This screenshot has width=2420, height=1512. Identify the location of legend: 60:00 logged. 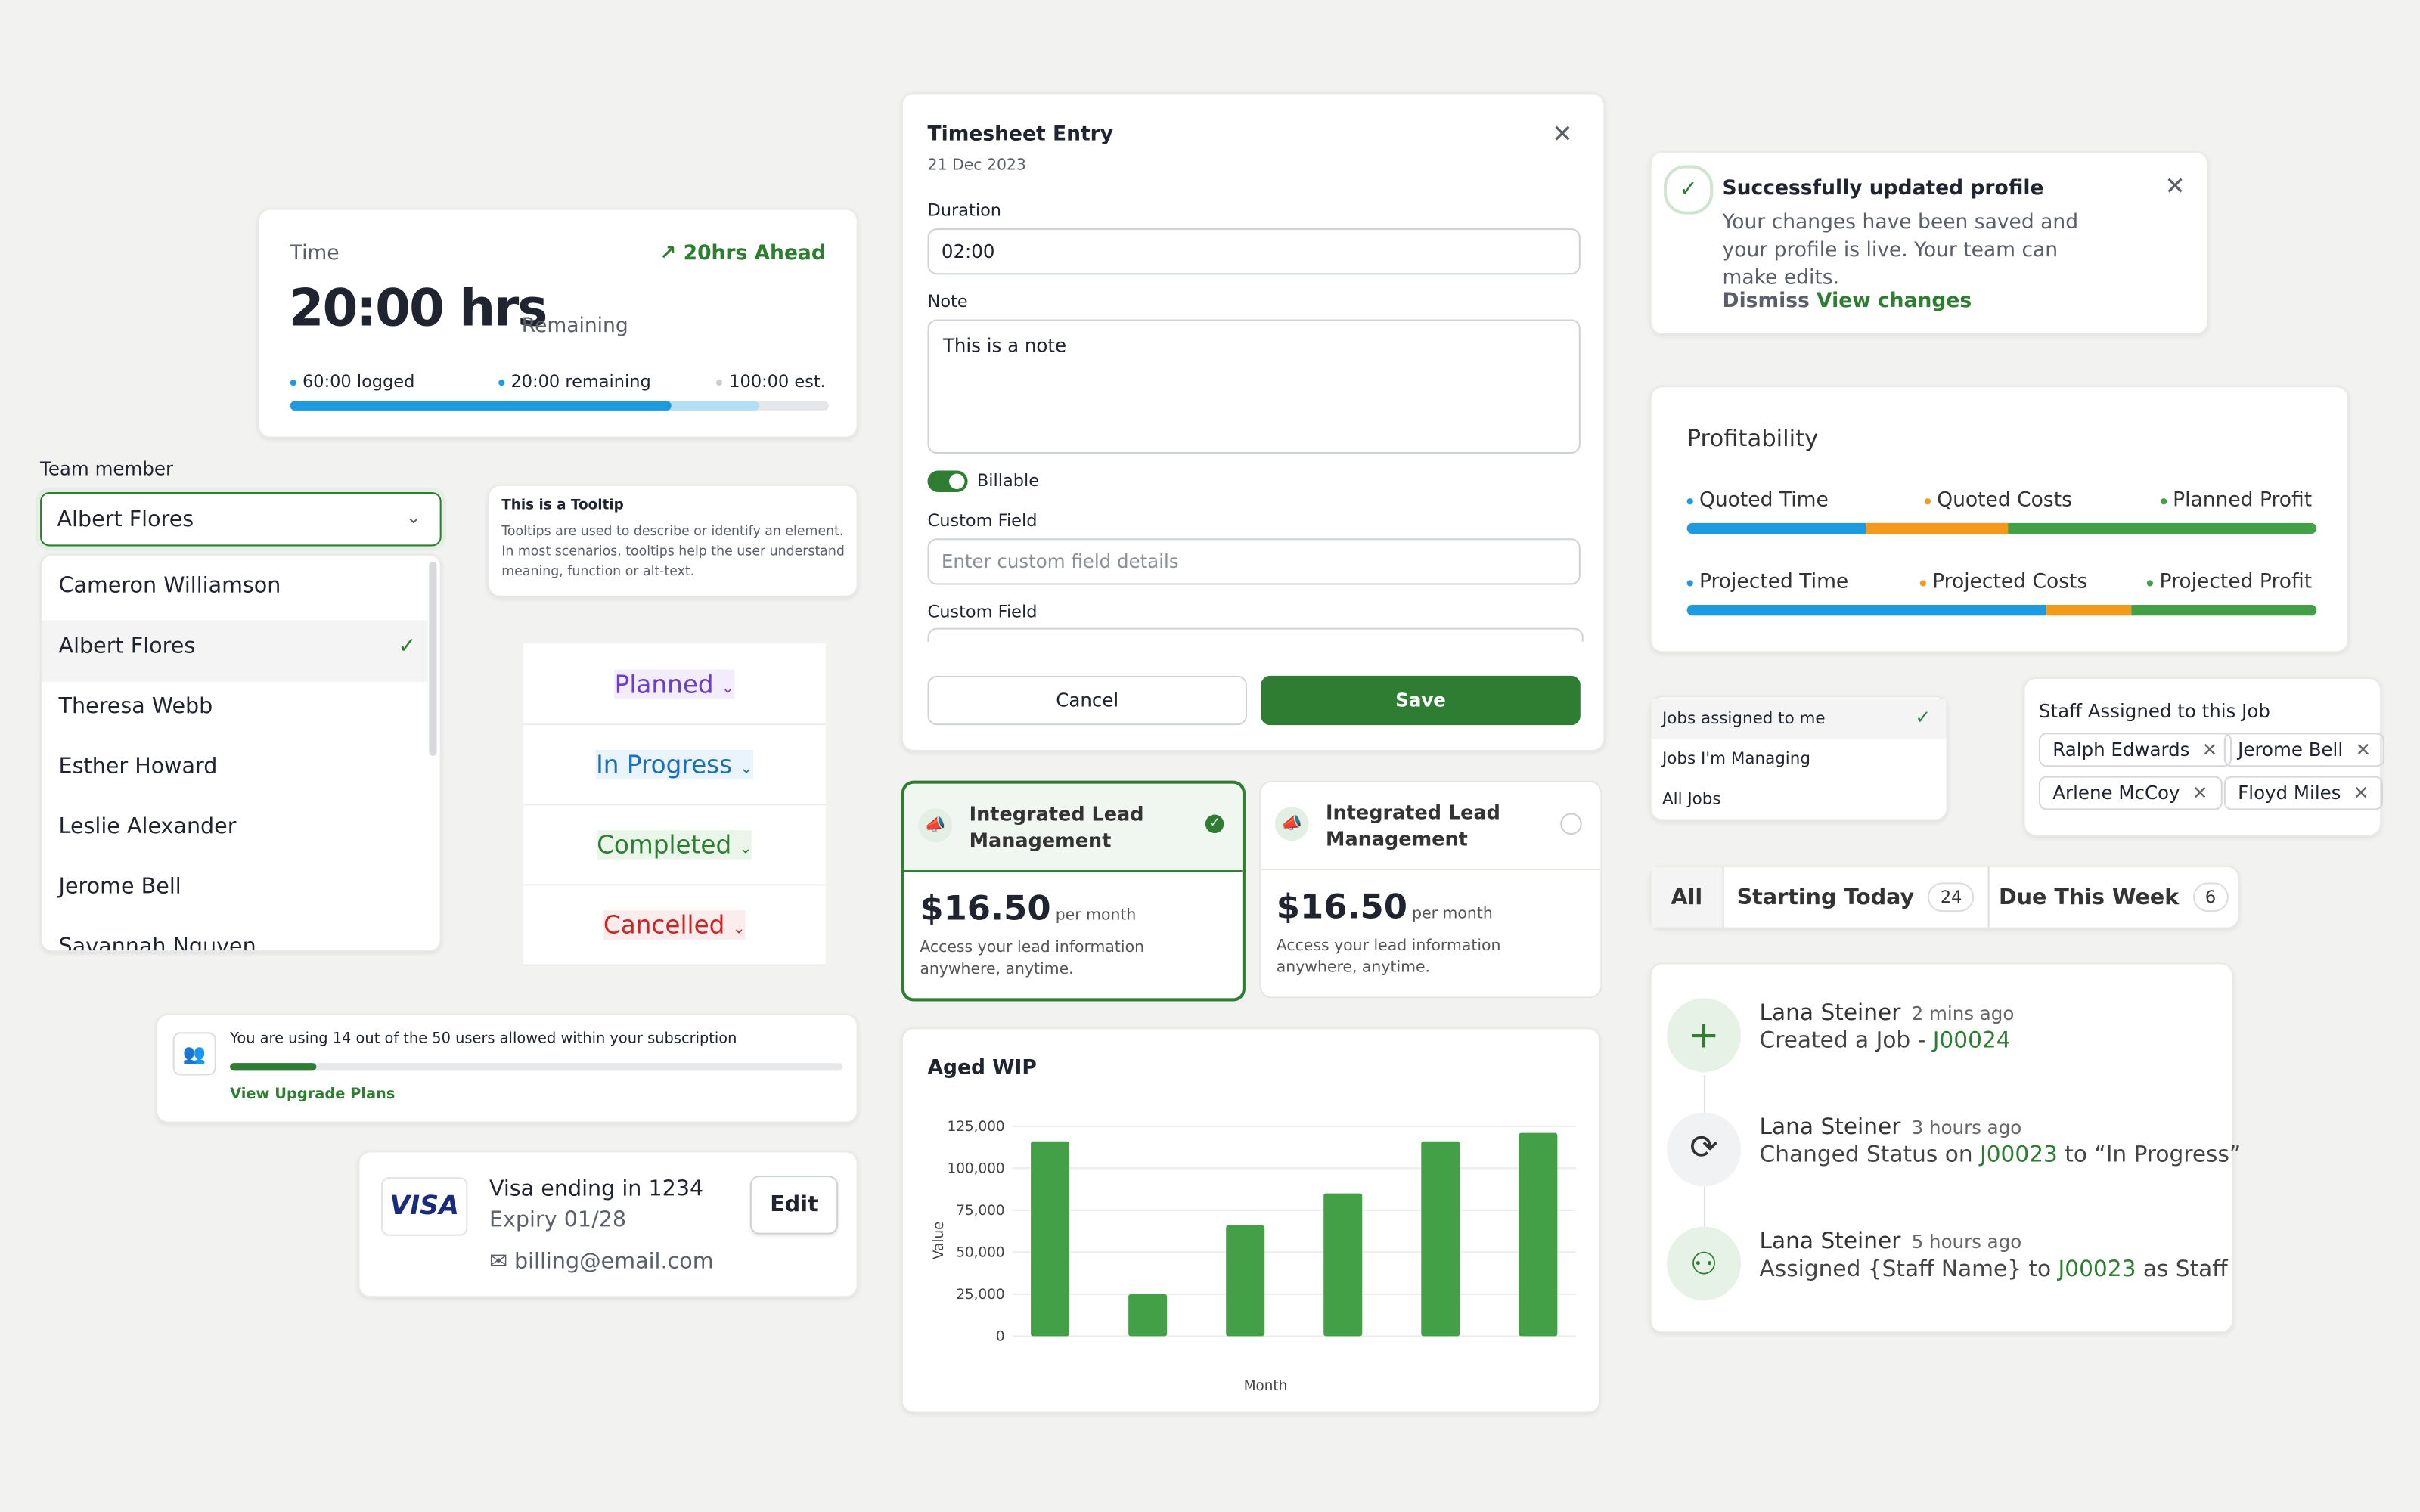
(352, 381).